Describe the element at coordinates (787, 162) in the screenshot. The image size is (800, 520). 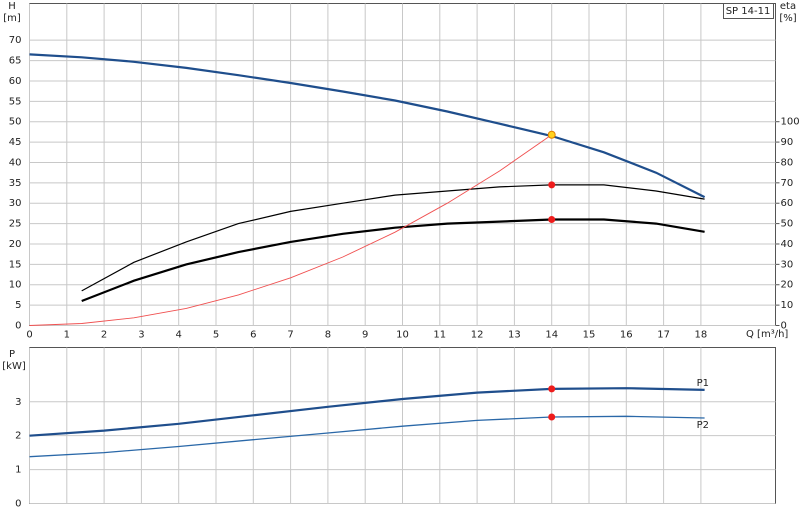
I see `y2-tick-label: 80` at that location.